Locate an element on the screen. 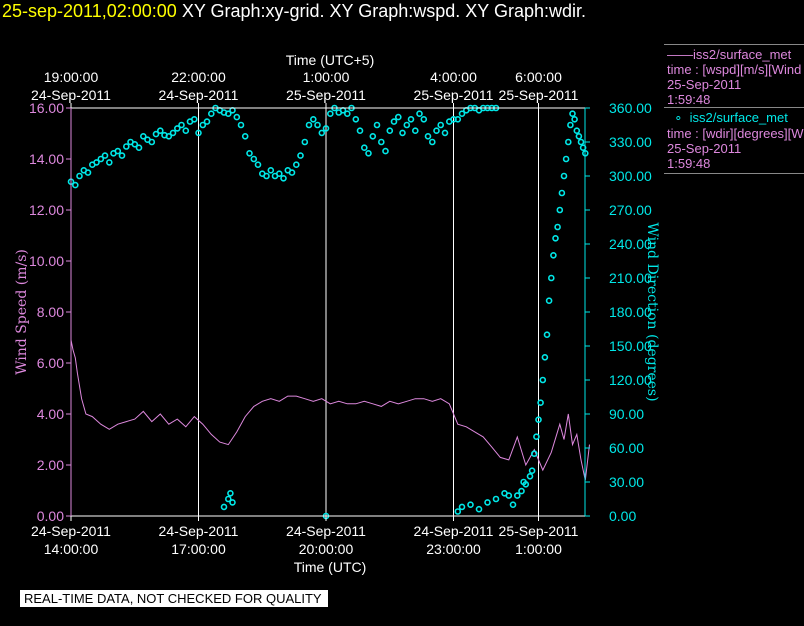 Image resolution: width=804 pixels, height=626 pixels. y-tick-label-right: 300.00 is located at coordinates (630, 176).